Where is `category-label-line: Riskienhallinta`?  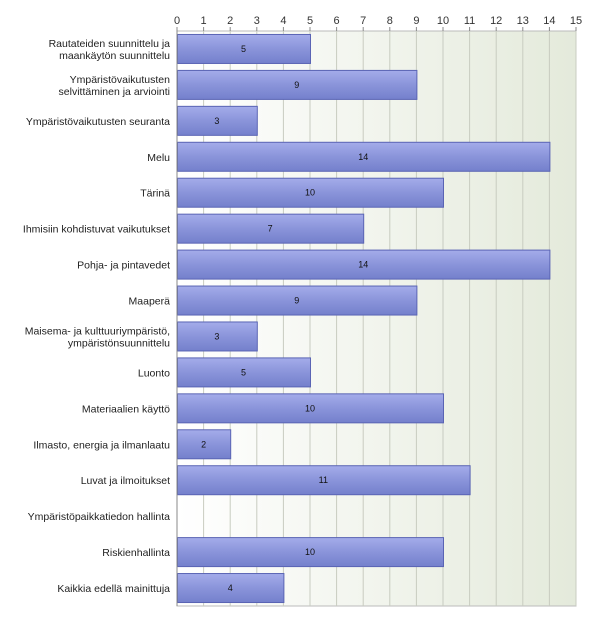
category-label-line: Riskienhallinta is located at coordinates (136, 553).